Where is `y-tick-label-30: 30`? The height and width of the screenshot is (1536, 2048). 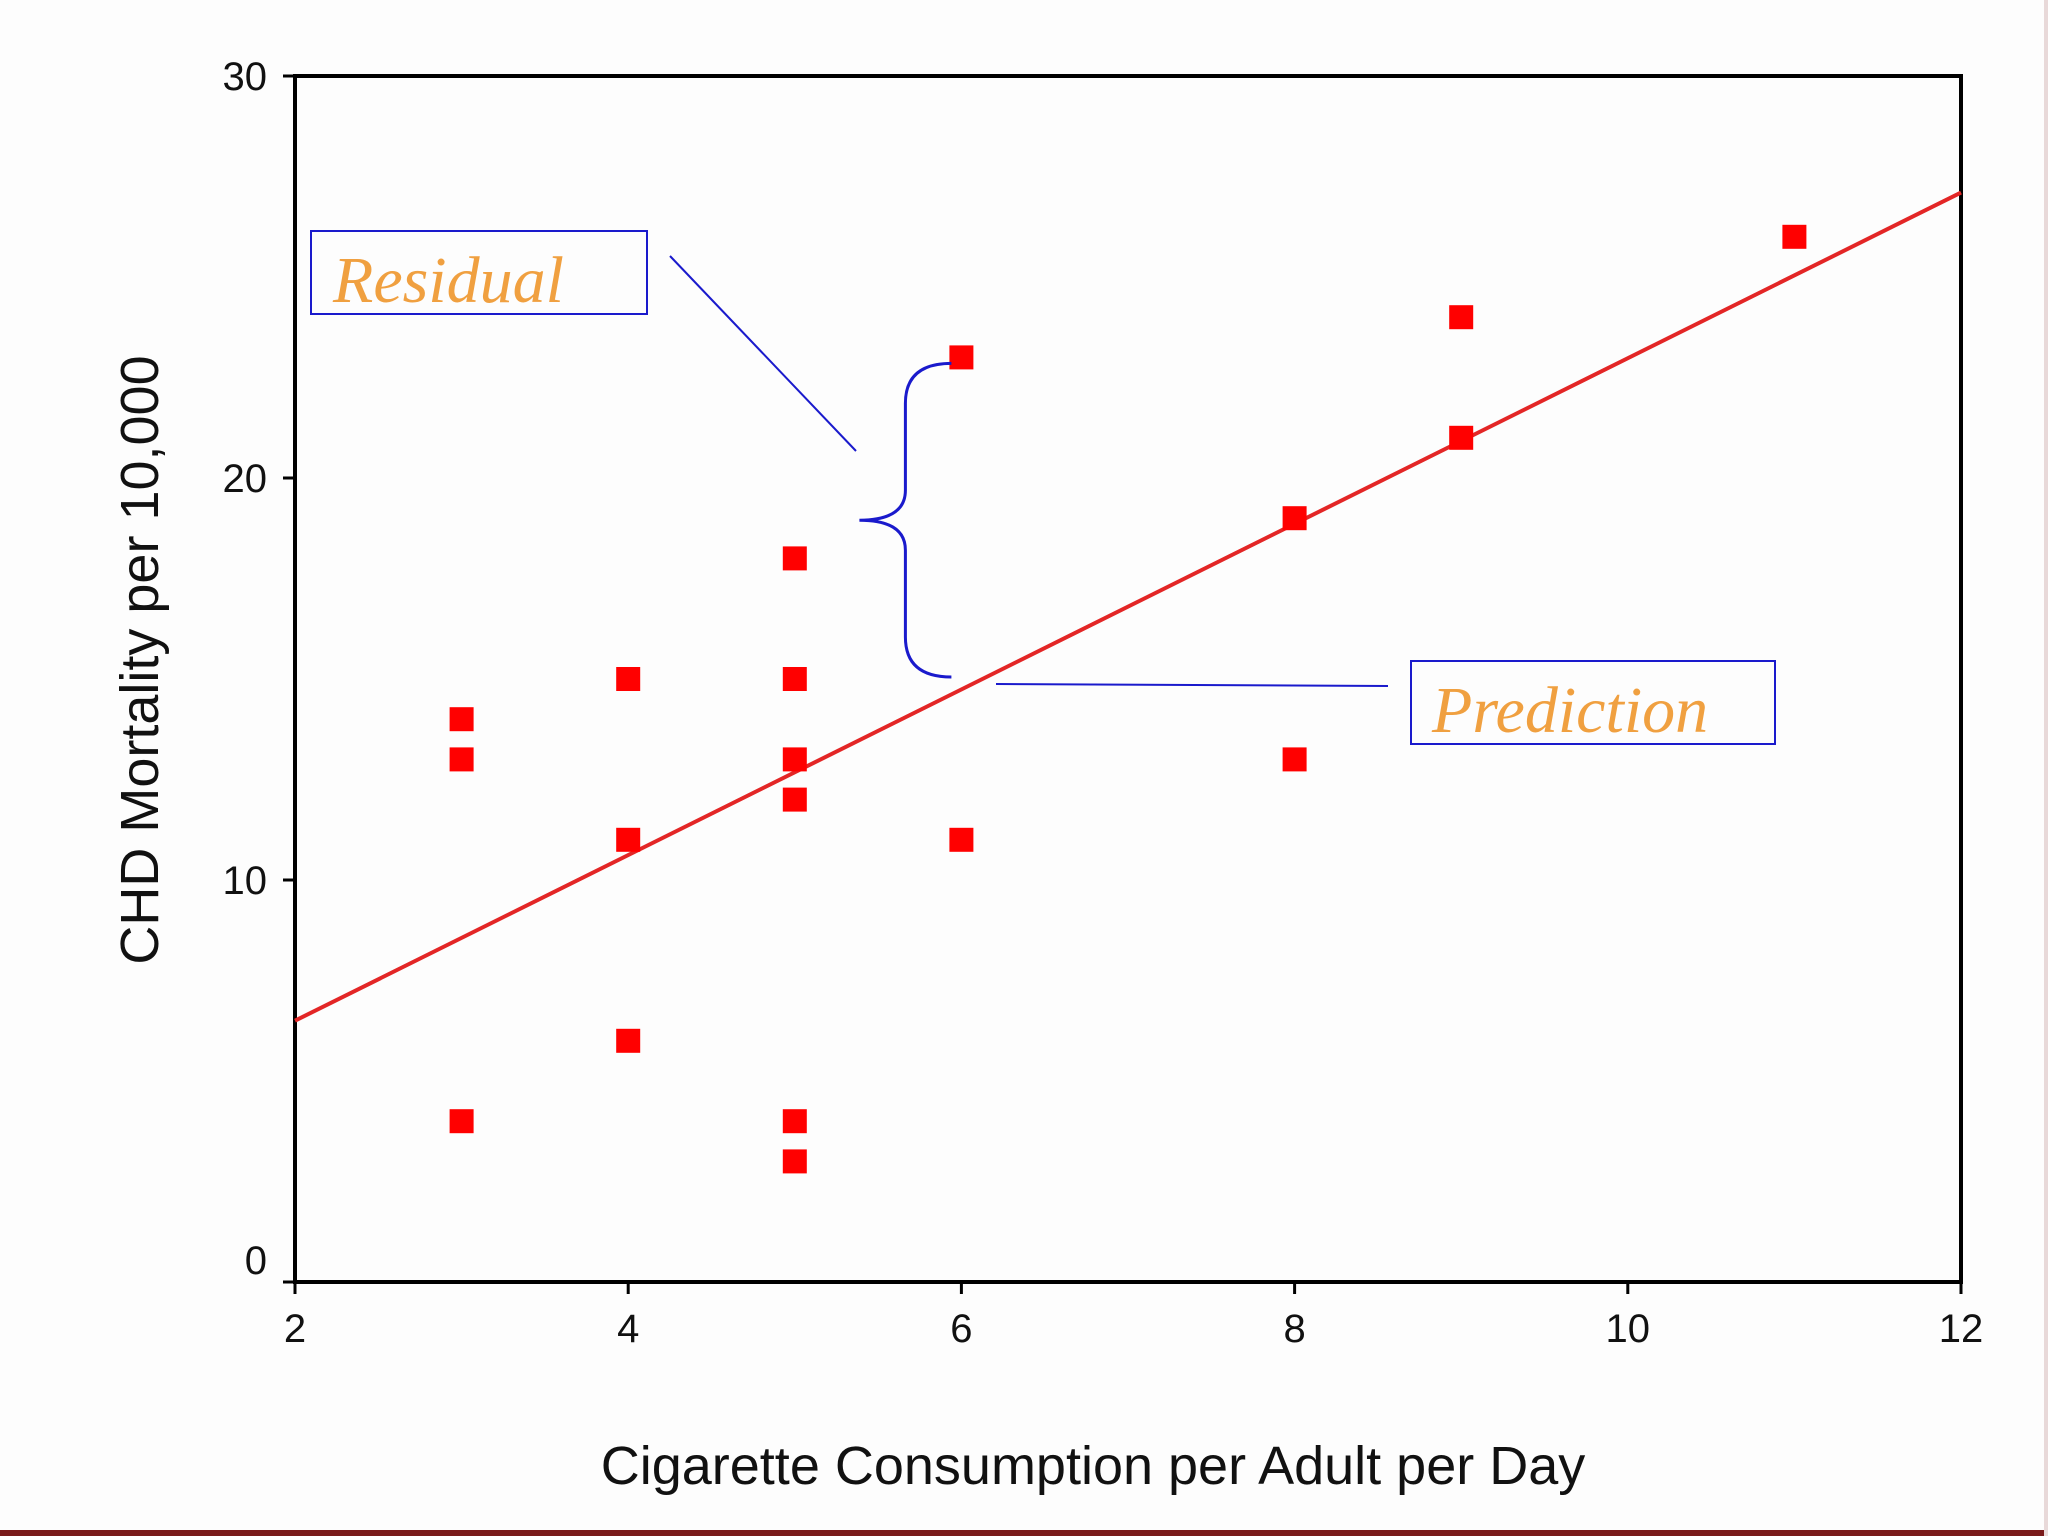
y-tick-label-30: 30 is located at coordinates (245, 77).